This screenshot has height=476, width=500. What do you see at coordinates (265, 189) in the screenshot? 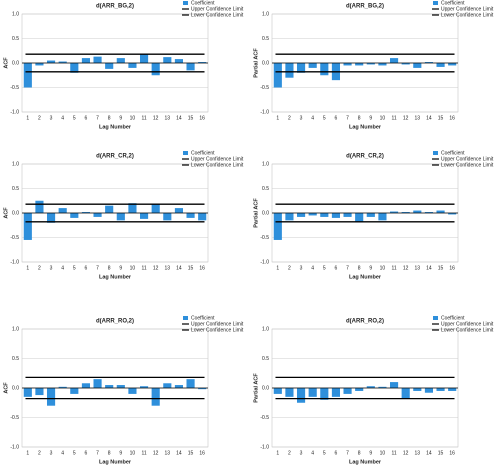
I see `y-tick-label: 0.5` at bounding box center [265, 189].